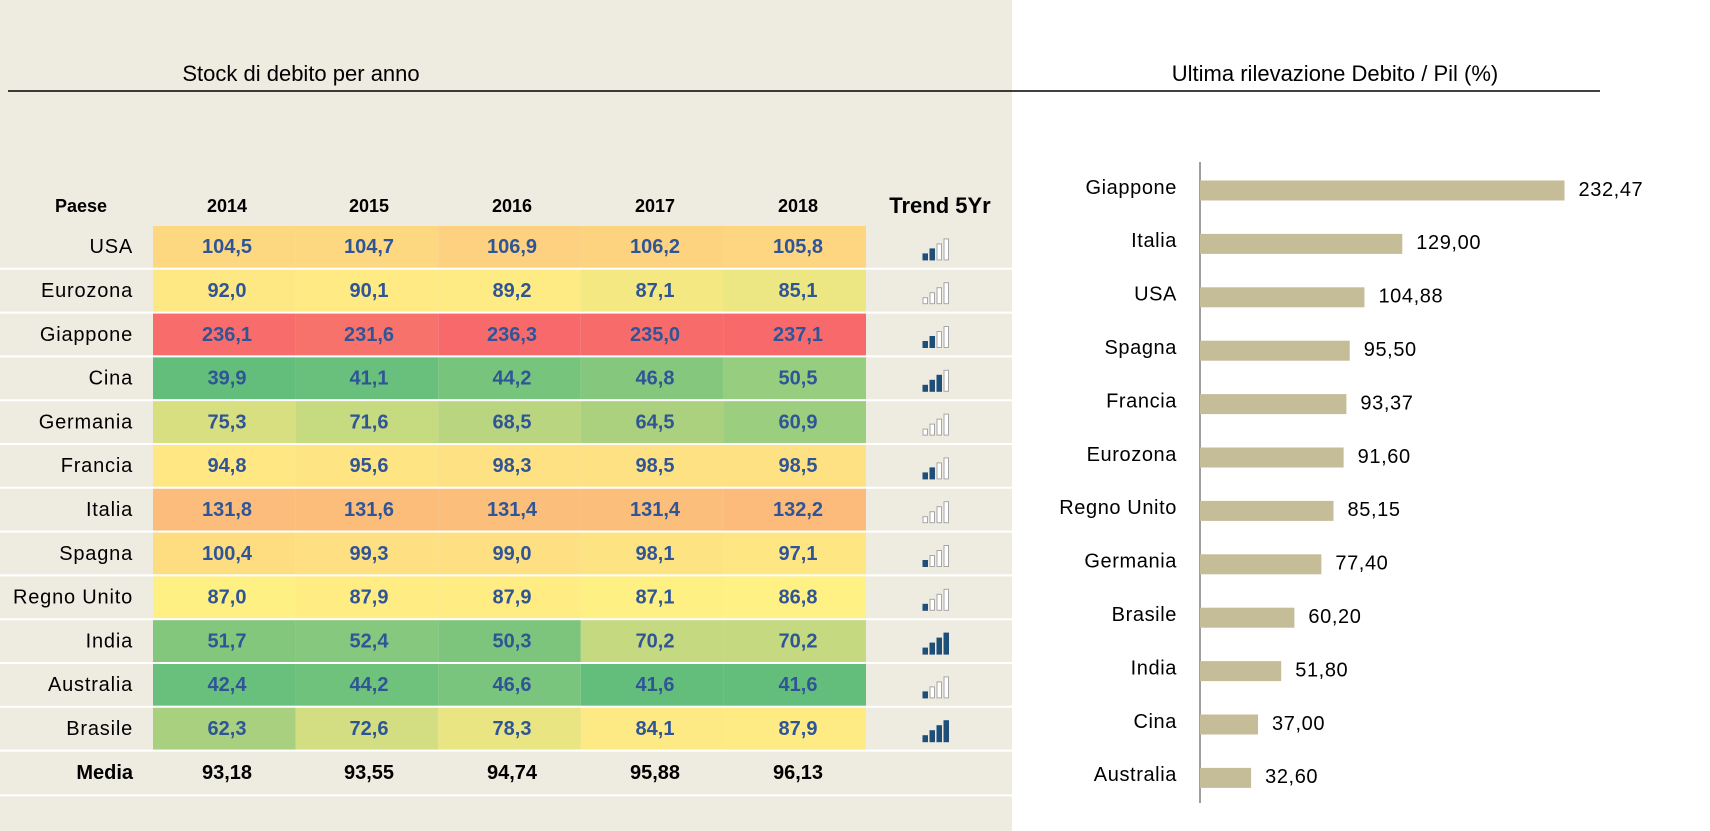  I want to click on cell-value: 50,5, so click(798, 379).